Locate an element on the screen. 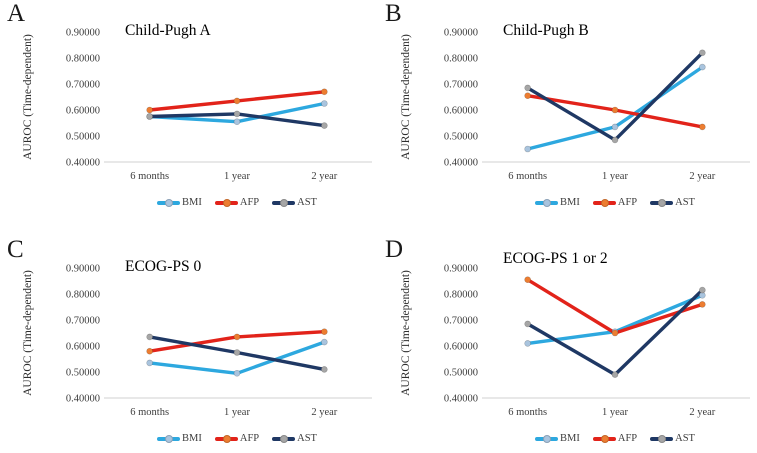 This screenshot has height=453, width=757. chart-title: ECOG-PS 1 or 2 is located at coordinates (555, 258).